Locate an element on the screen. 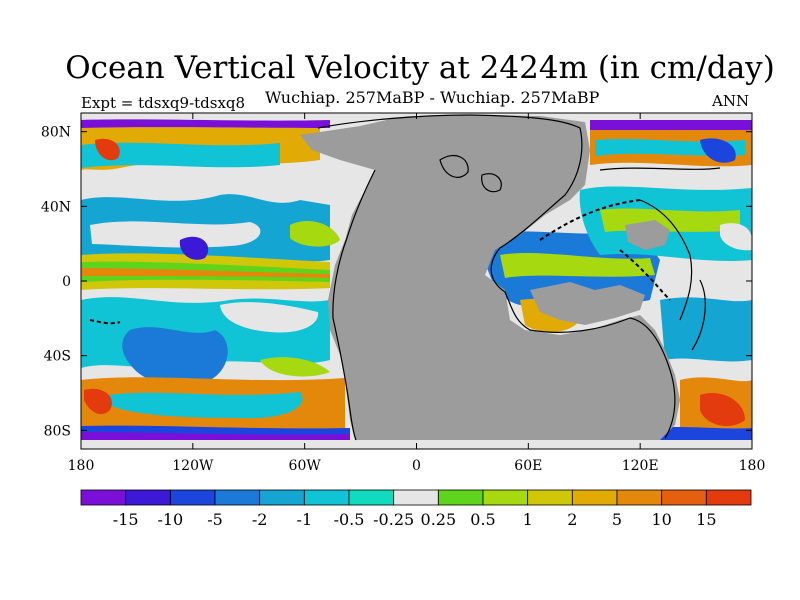 The image size is (800, 600). colorbar-label: -0.25 is located at coordinates (393, 519).